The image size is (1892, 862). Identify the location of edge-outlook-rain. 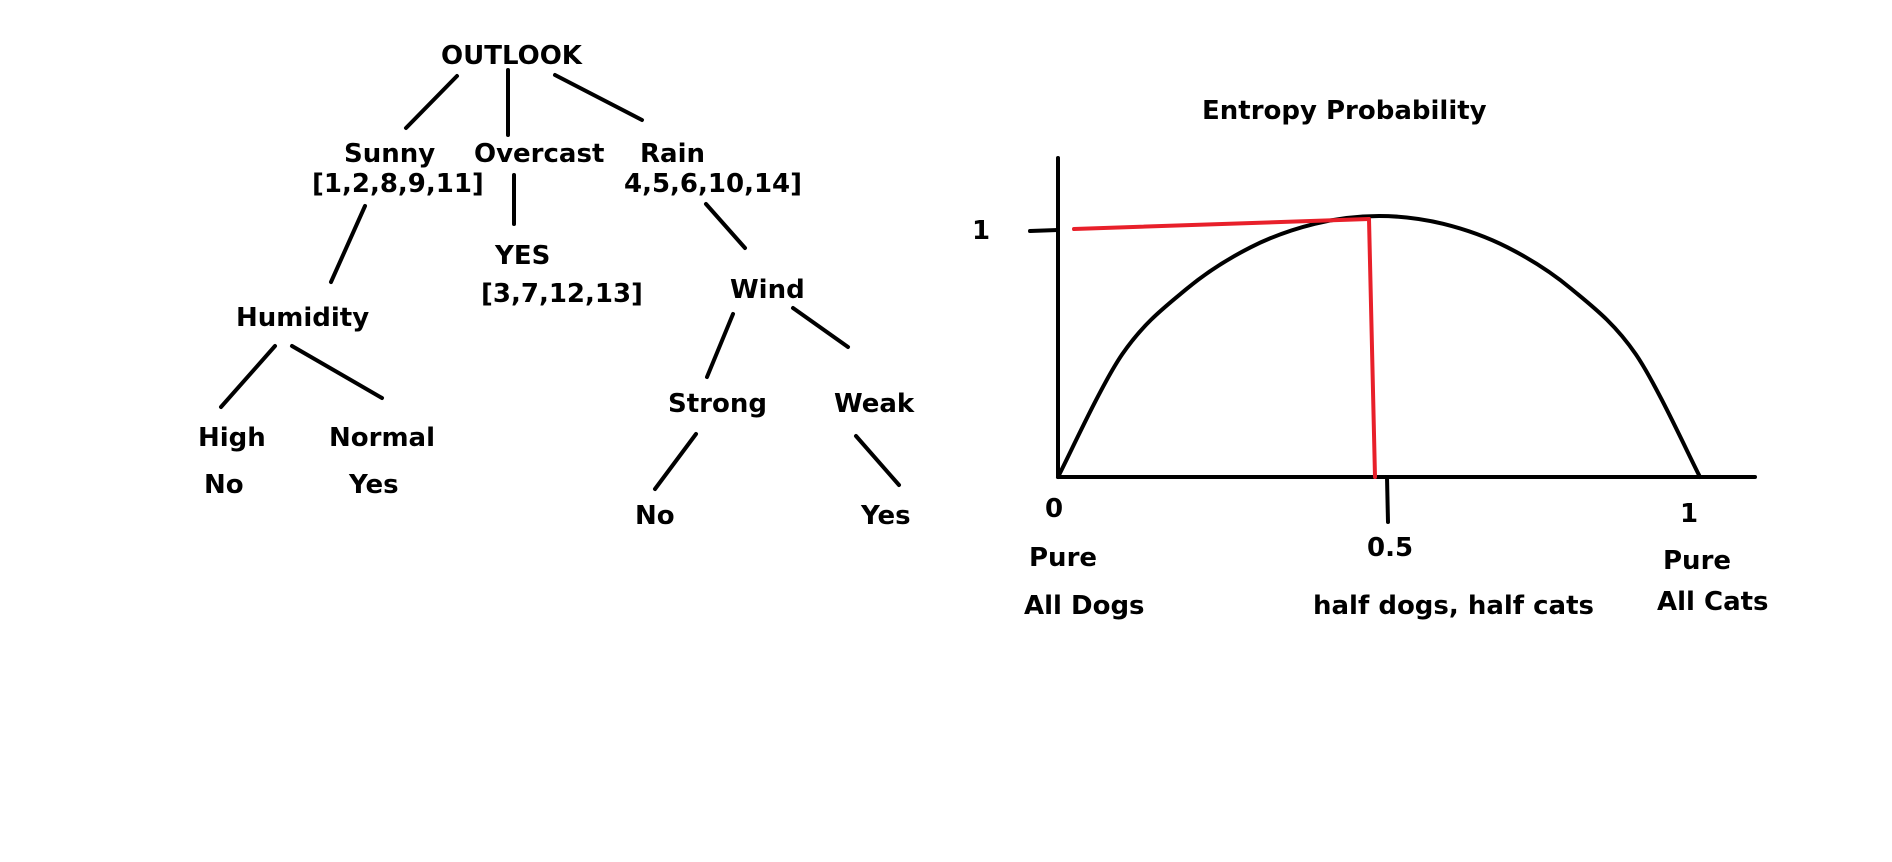
(598, 97).